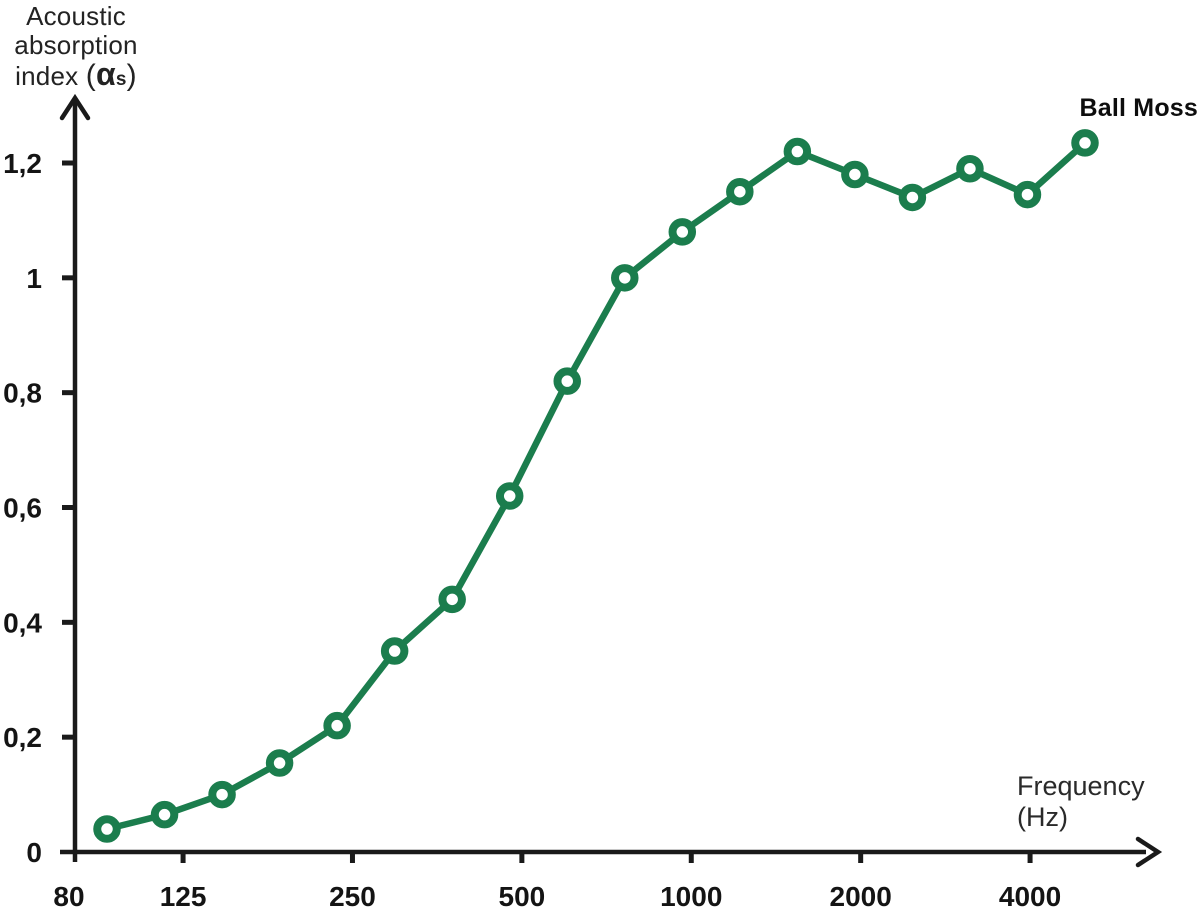  Describe the element at coordinates (105, 74) in the screenshot. I see `alpha-symbol: α` at that location.